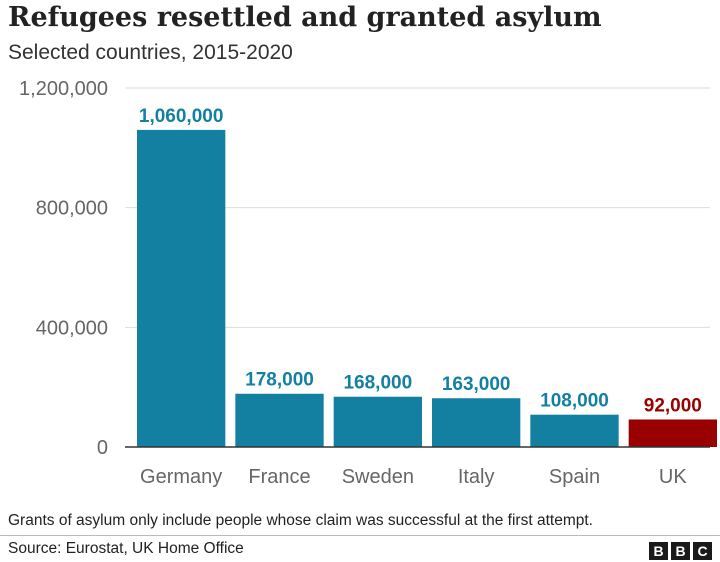 This screenshot has width=720, height=562. What do you see at coordinates (360, 535) in the screenshot?
I see `footer-divider` at bounding box center [360, 535].